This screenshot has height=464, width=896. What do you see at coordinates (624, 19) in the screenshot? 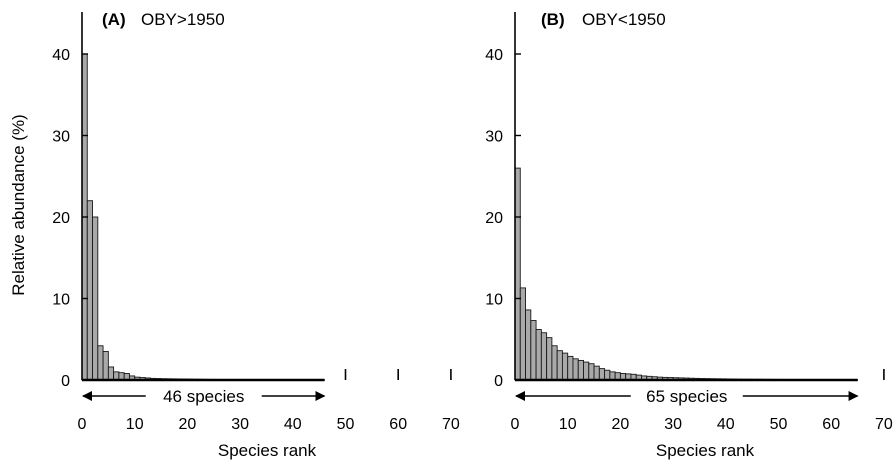
I see `panel-b-title-text: OBY<1950` at bounding box center [624, 19].